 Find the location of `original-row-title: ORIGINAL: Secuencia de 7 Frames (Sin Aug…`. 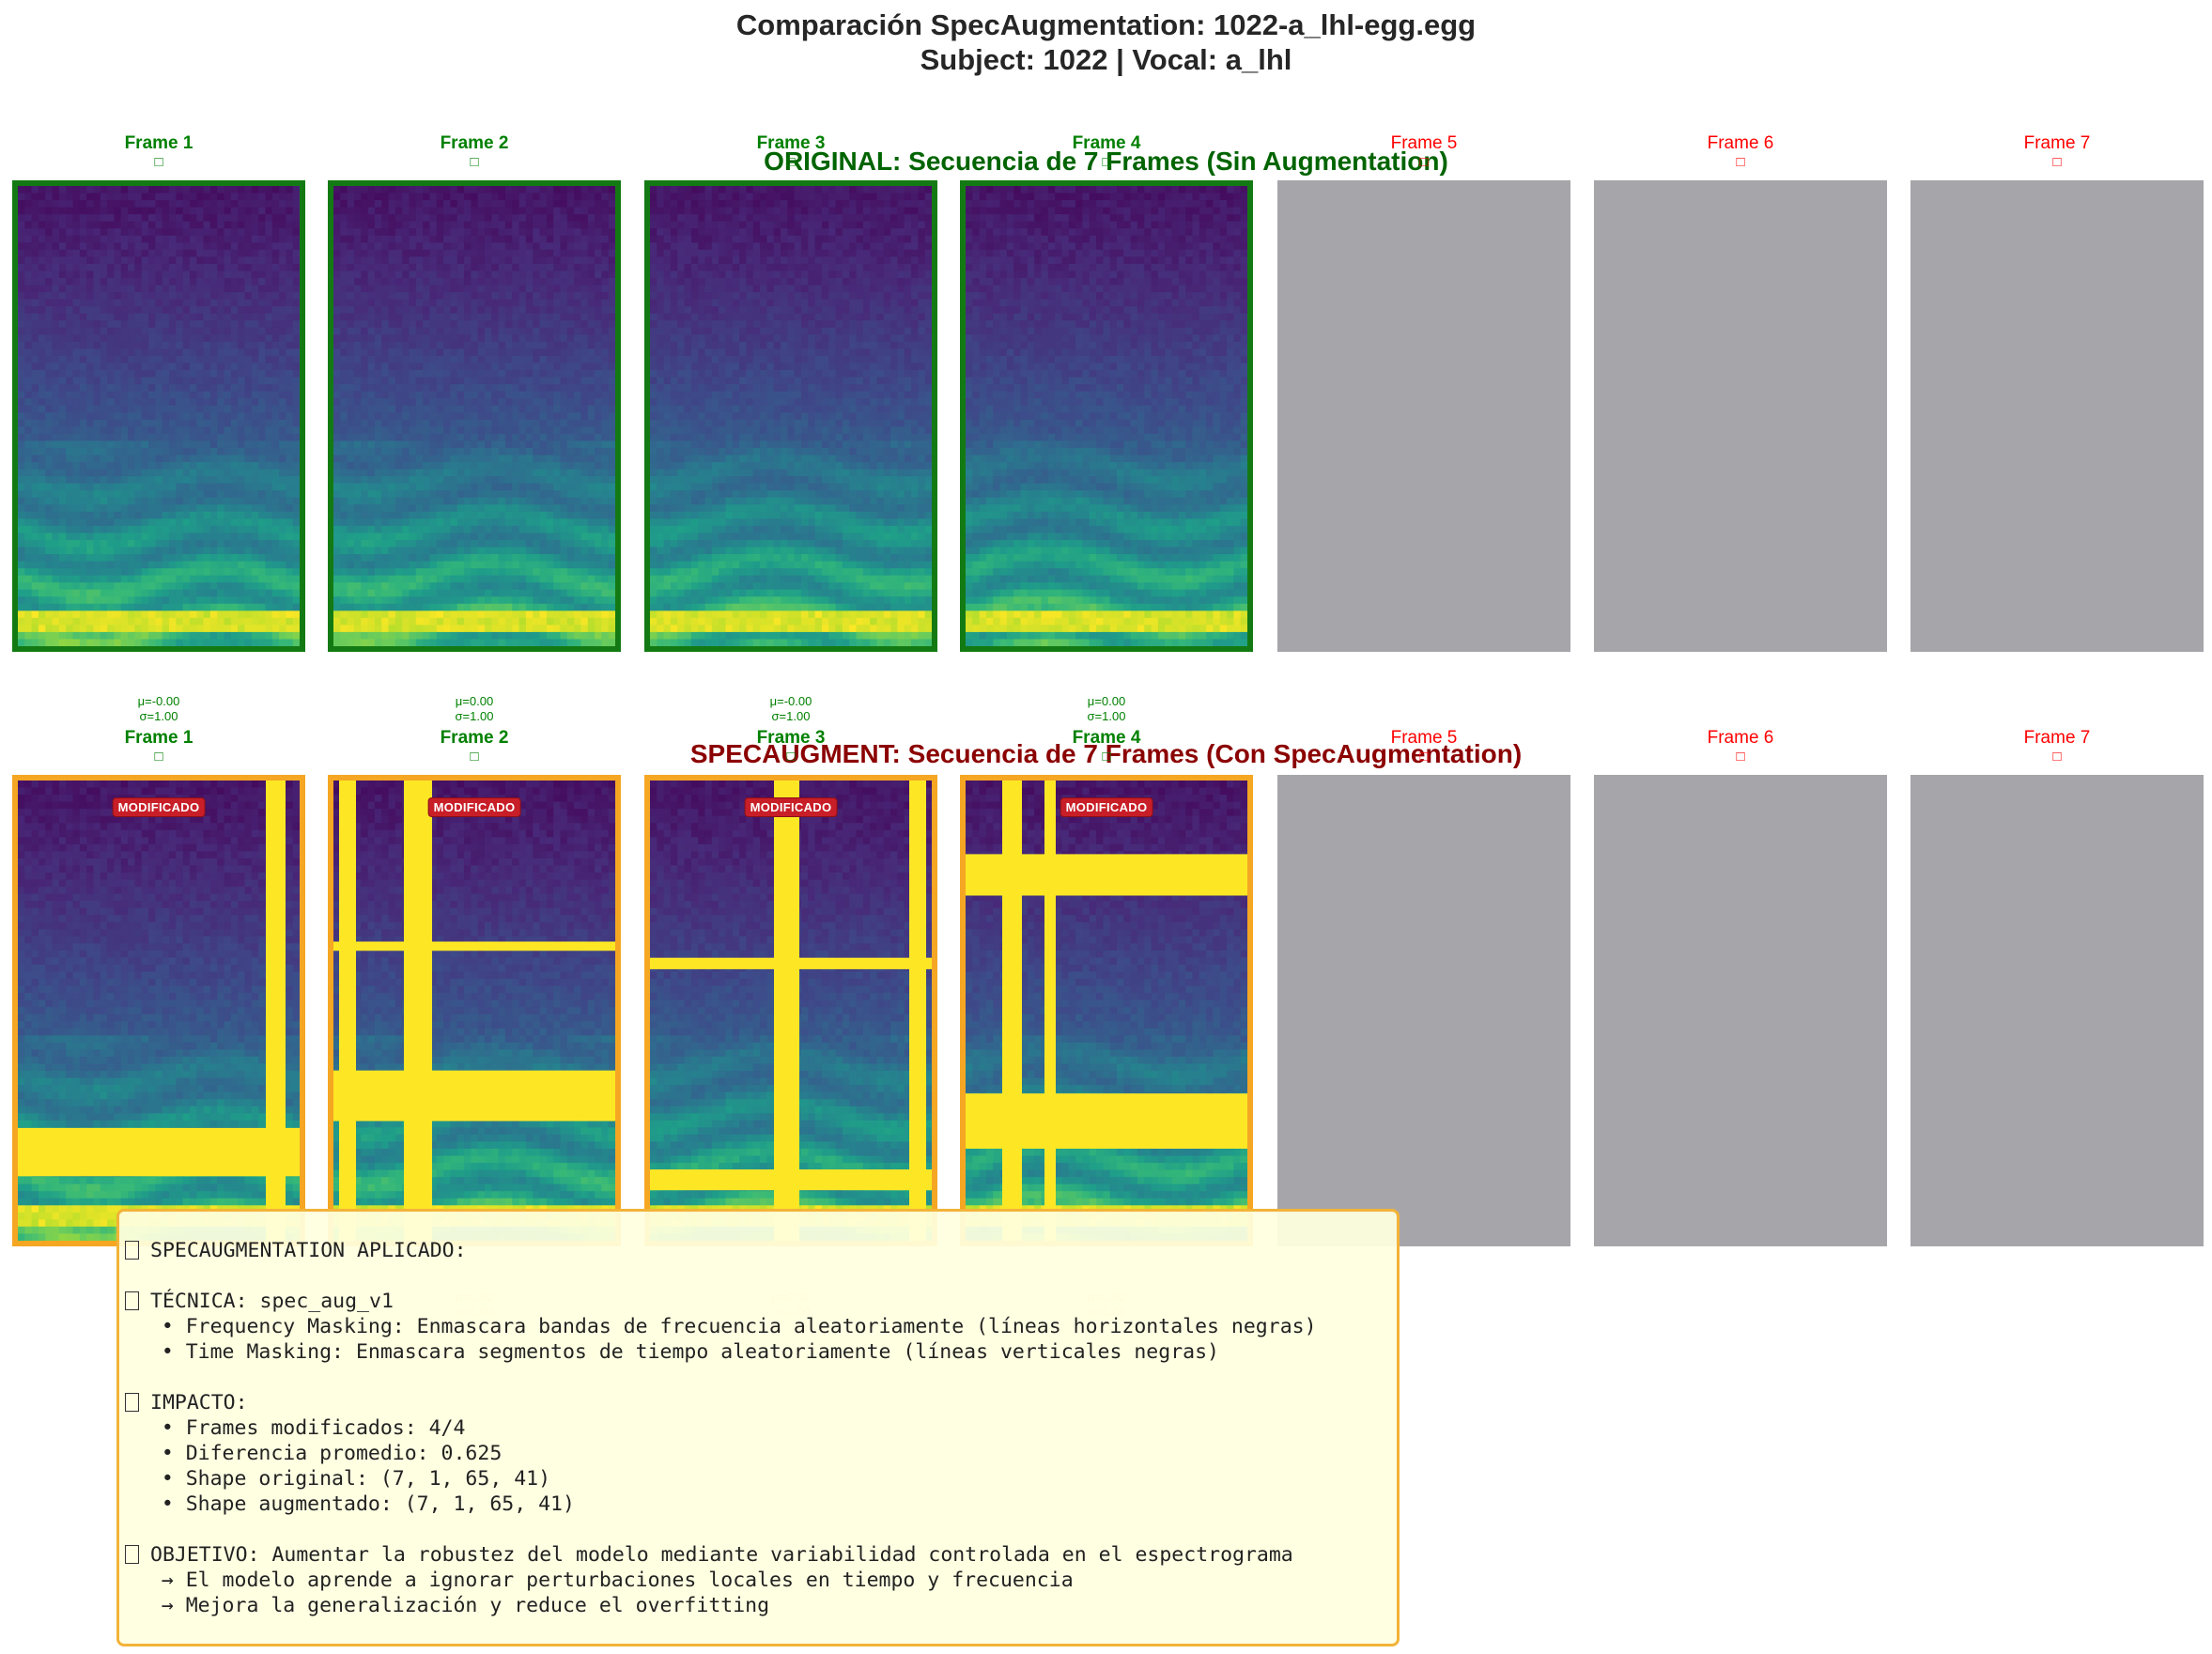

original-row-title: ORIGINAL: Secuencia de 7 Frames (Sin Aug… is located at coordinates (1106, 162).